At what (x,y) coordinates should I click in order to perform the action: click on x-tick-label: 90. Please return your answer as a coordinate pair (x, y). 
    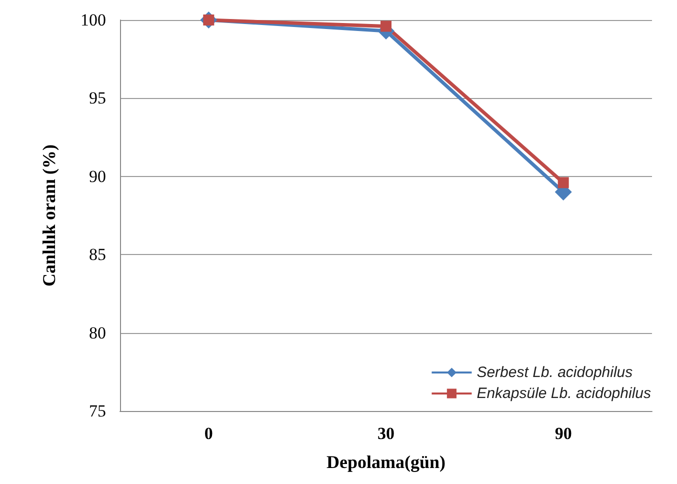
    Looking at the image, I should click on (563, 433).